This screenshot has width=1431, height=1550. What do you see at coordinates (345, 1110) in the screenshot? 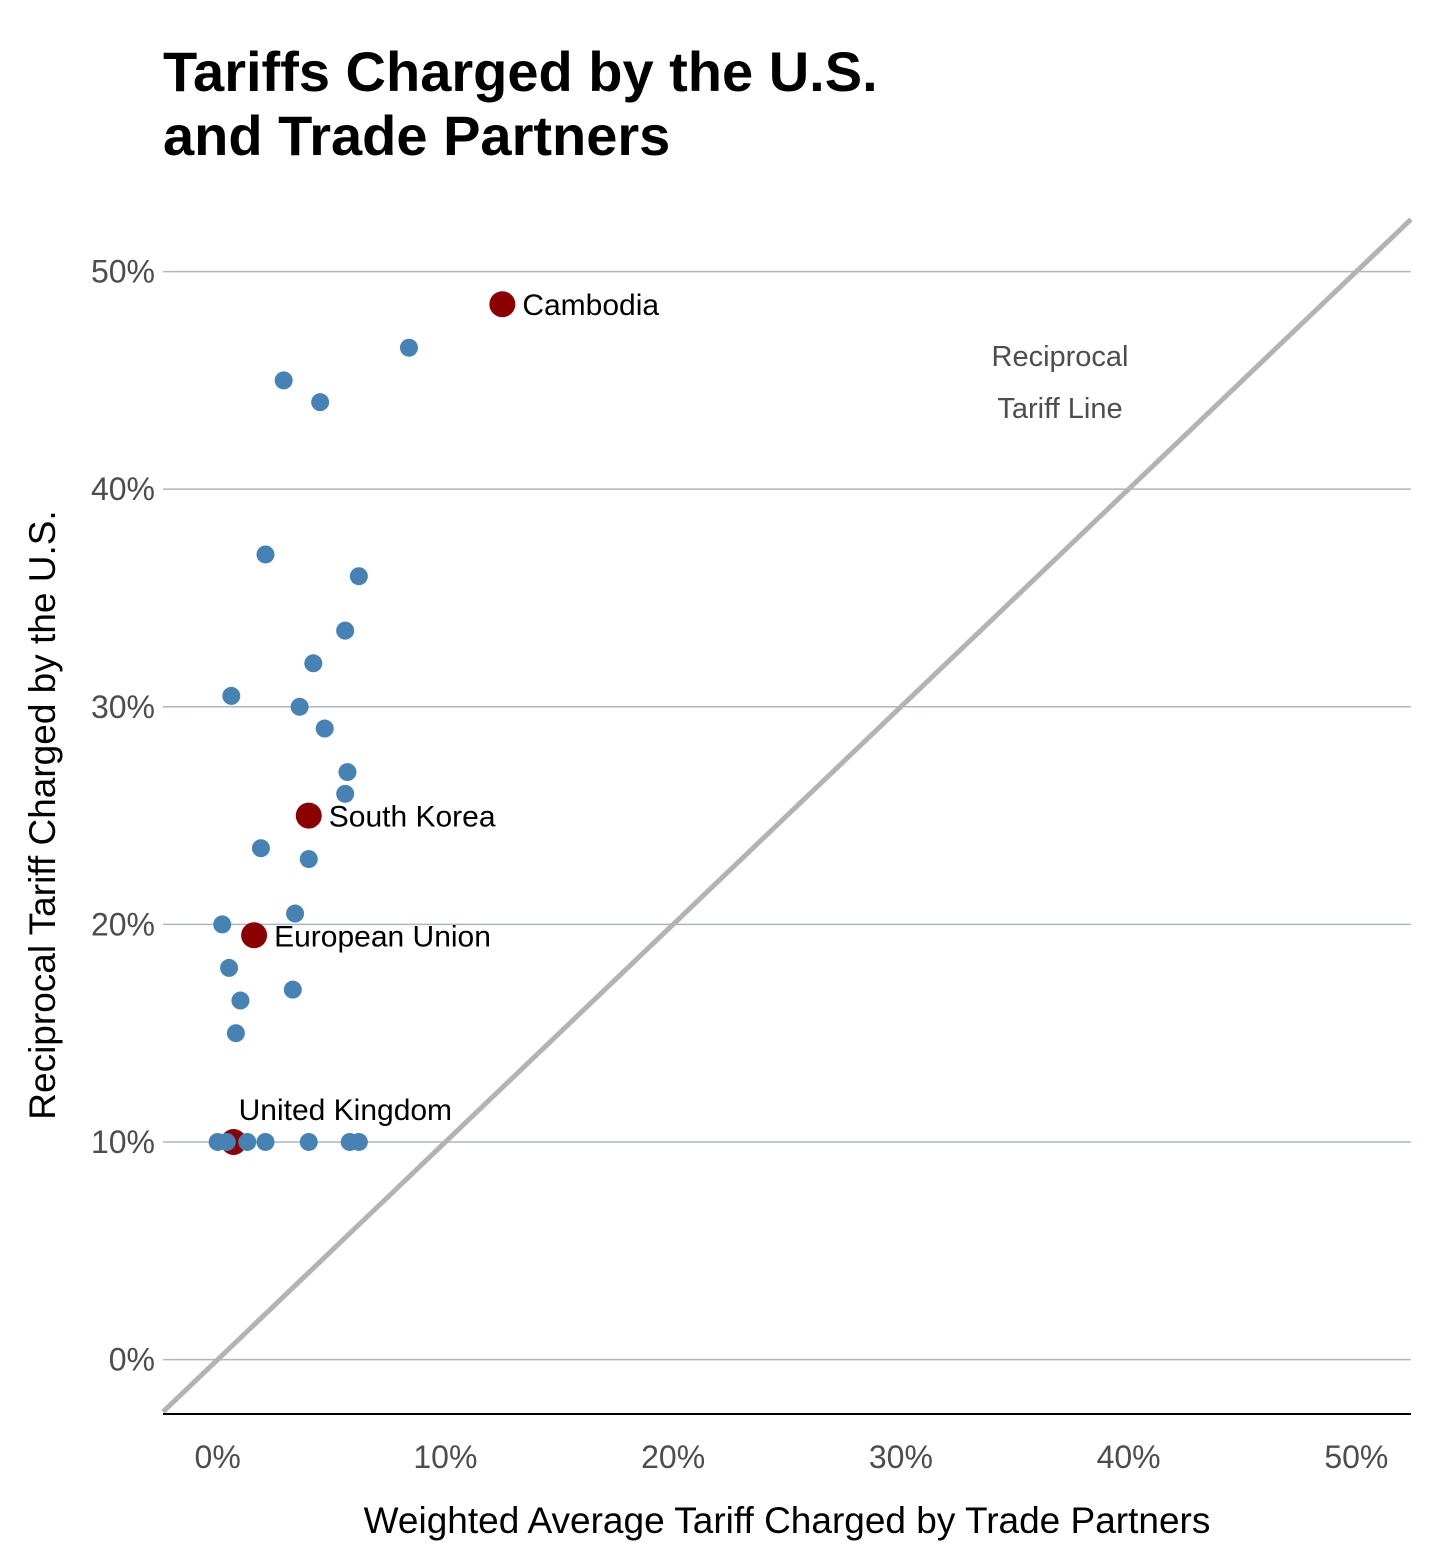
I see `point-label: United Kingdom` at bounding box center [345, 1110].